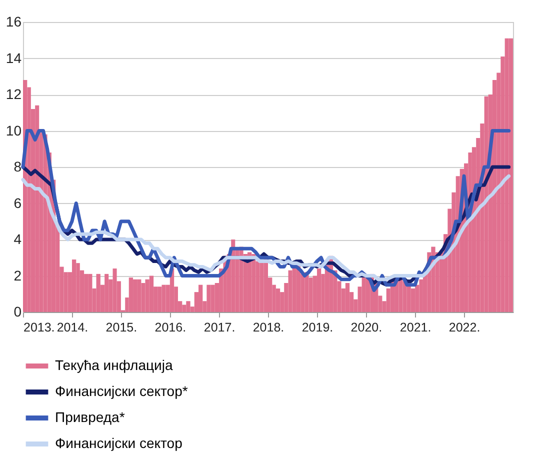 The width and height of the screenshot is (551, 452). What do you see at coordinates (220, 327) in the screenshot?
I see `x-tick-label: 2017.` at bounding box center [220, 327].